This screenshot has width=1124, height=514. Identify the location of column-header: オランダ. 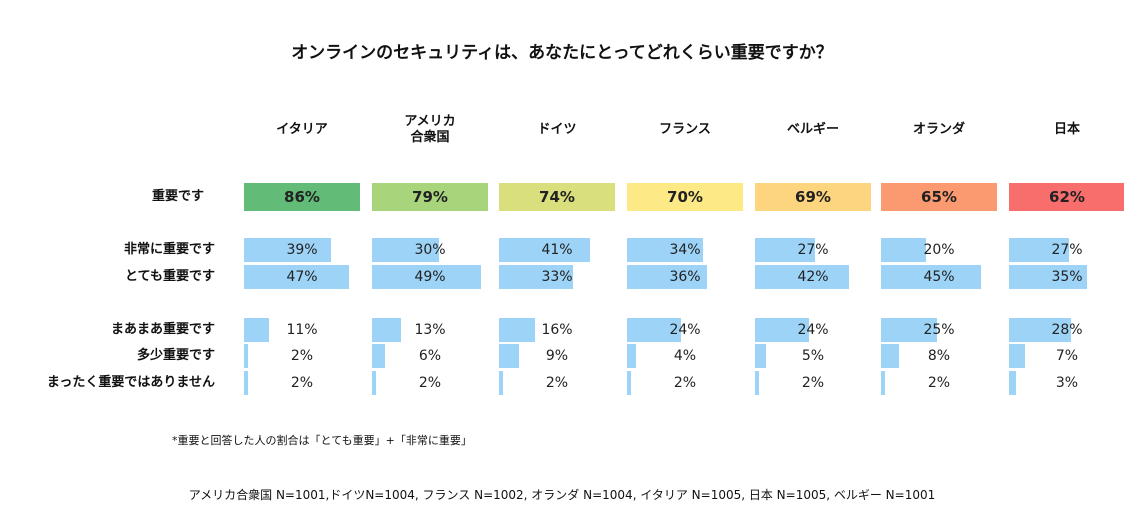
(938, 129).